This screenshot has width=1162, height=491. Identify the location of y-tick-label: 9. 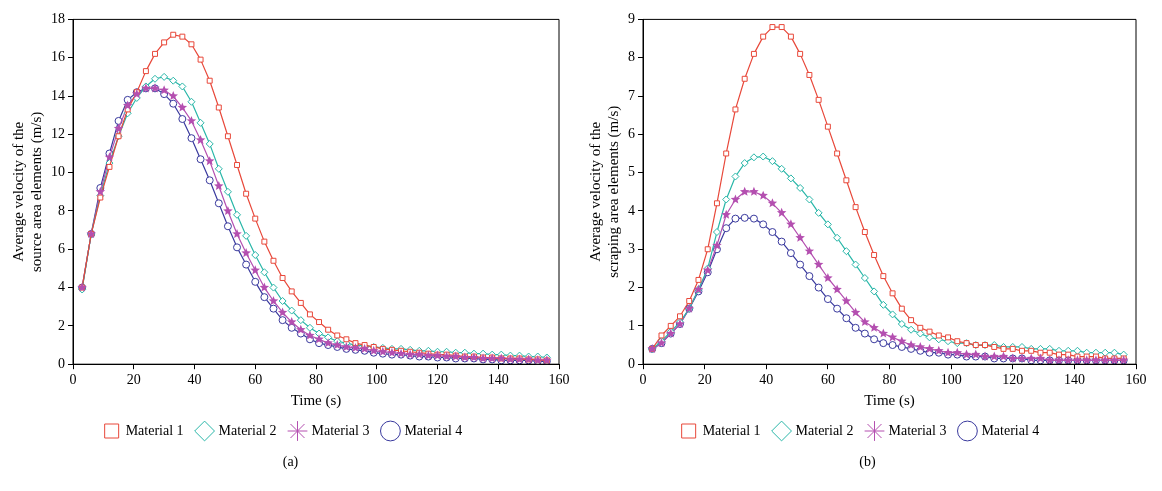
(631, 19).